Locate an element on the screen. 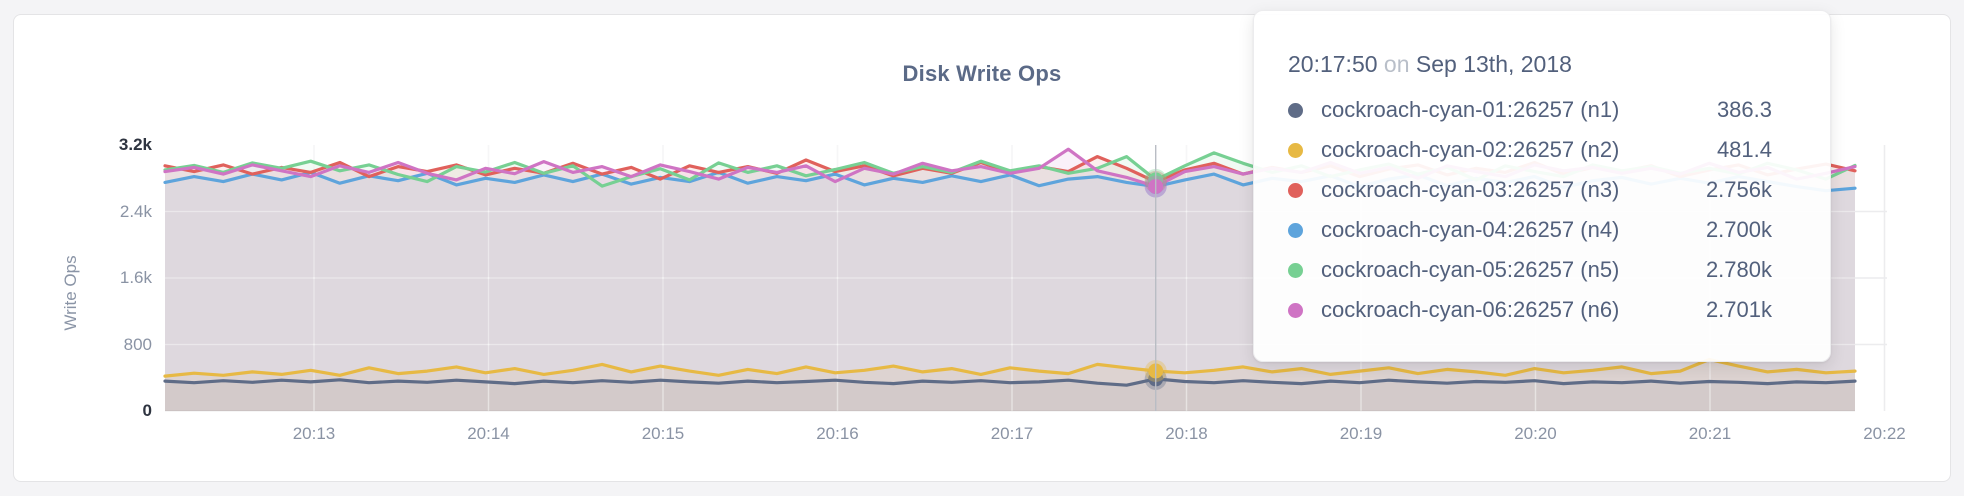  y-tick-label: 2.4k is located at coordinates (135, 211).